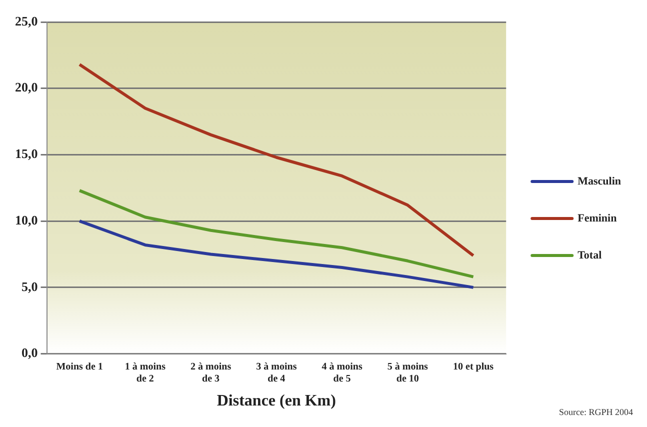  I want to click on x-tick-label: 5 à moins de 10, so click(407, 372).